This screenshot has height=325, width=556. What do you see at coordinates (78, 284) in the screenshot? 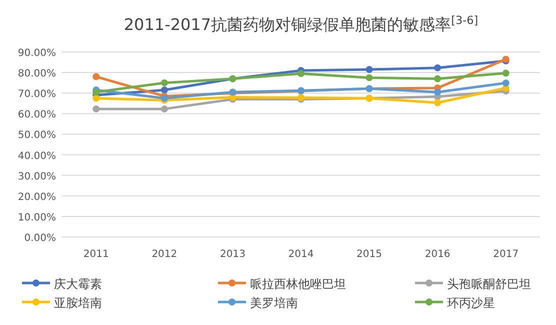
I see `legend-label: 庆大霉素` at bounding box center [78, 284].